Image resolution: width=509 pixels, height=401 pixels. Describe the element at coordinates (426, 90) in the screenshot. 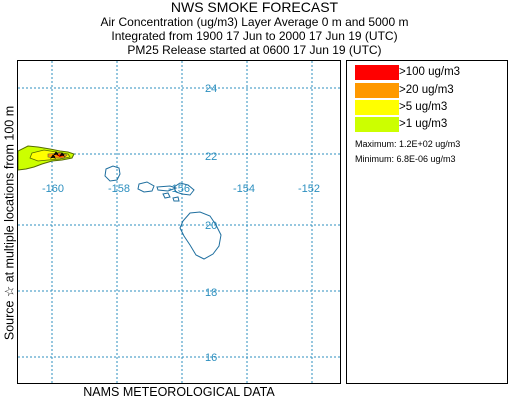

I see `legend-label-20: >20 ug/m3` at that location.